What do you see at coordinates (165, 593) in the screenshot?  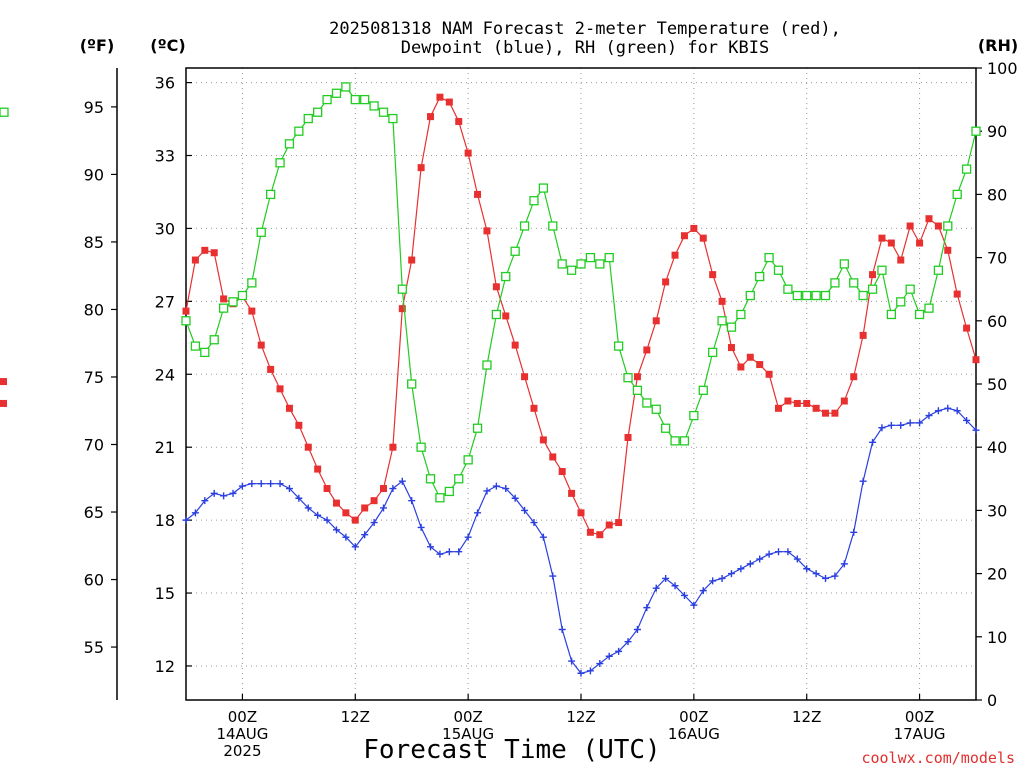 I see `celsius-tick-label: 15` at bounding box center [165, 593].